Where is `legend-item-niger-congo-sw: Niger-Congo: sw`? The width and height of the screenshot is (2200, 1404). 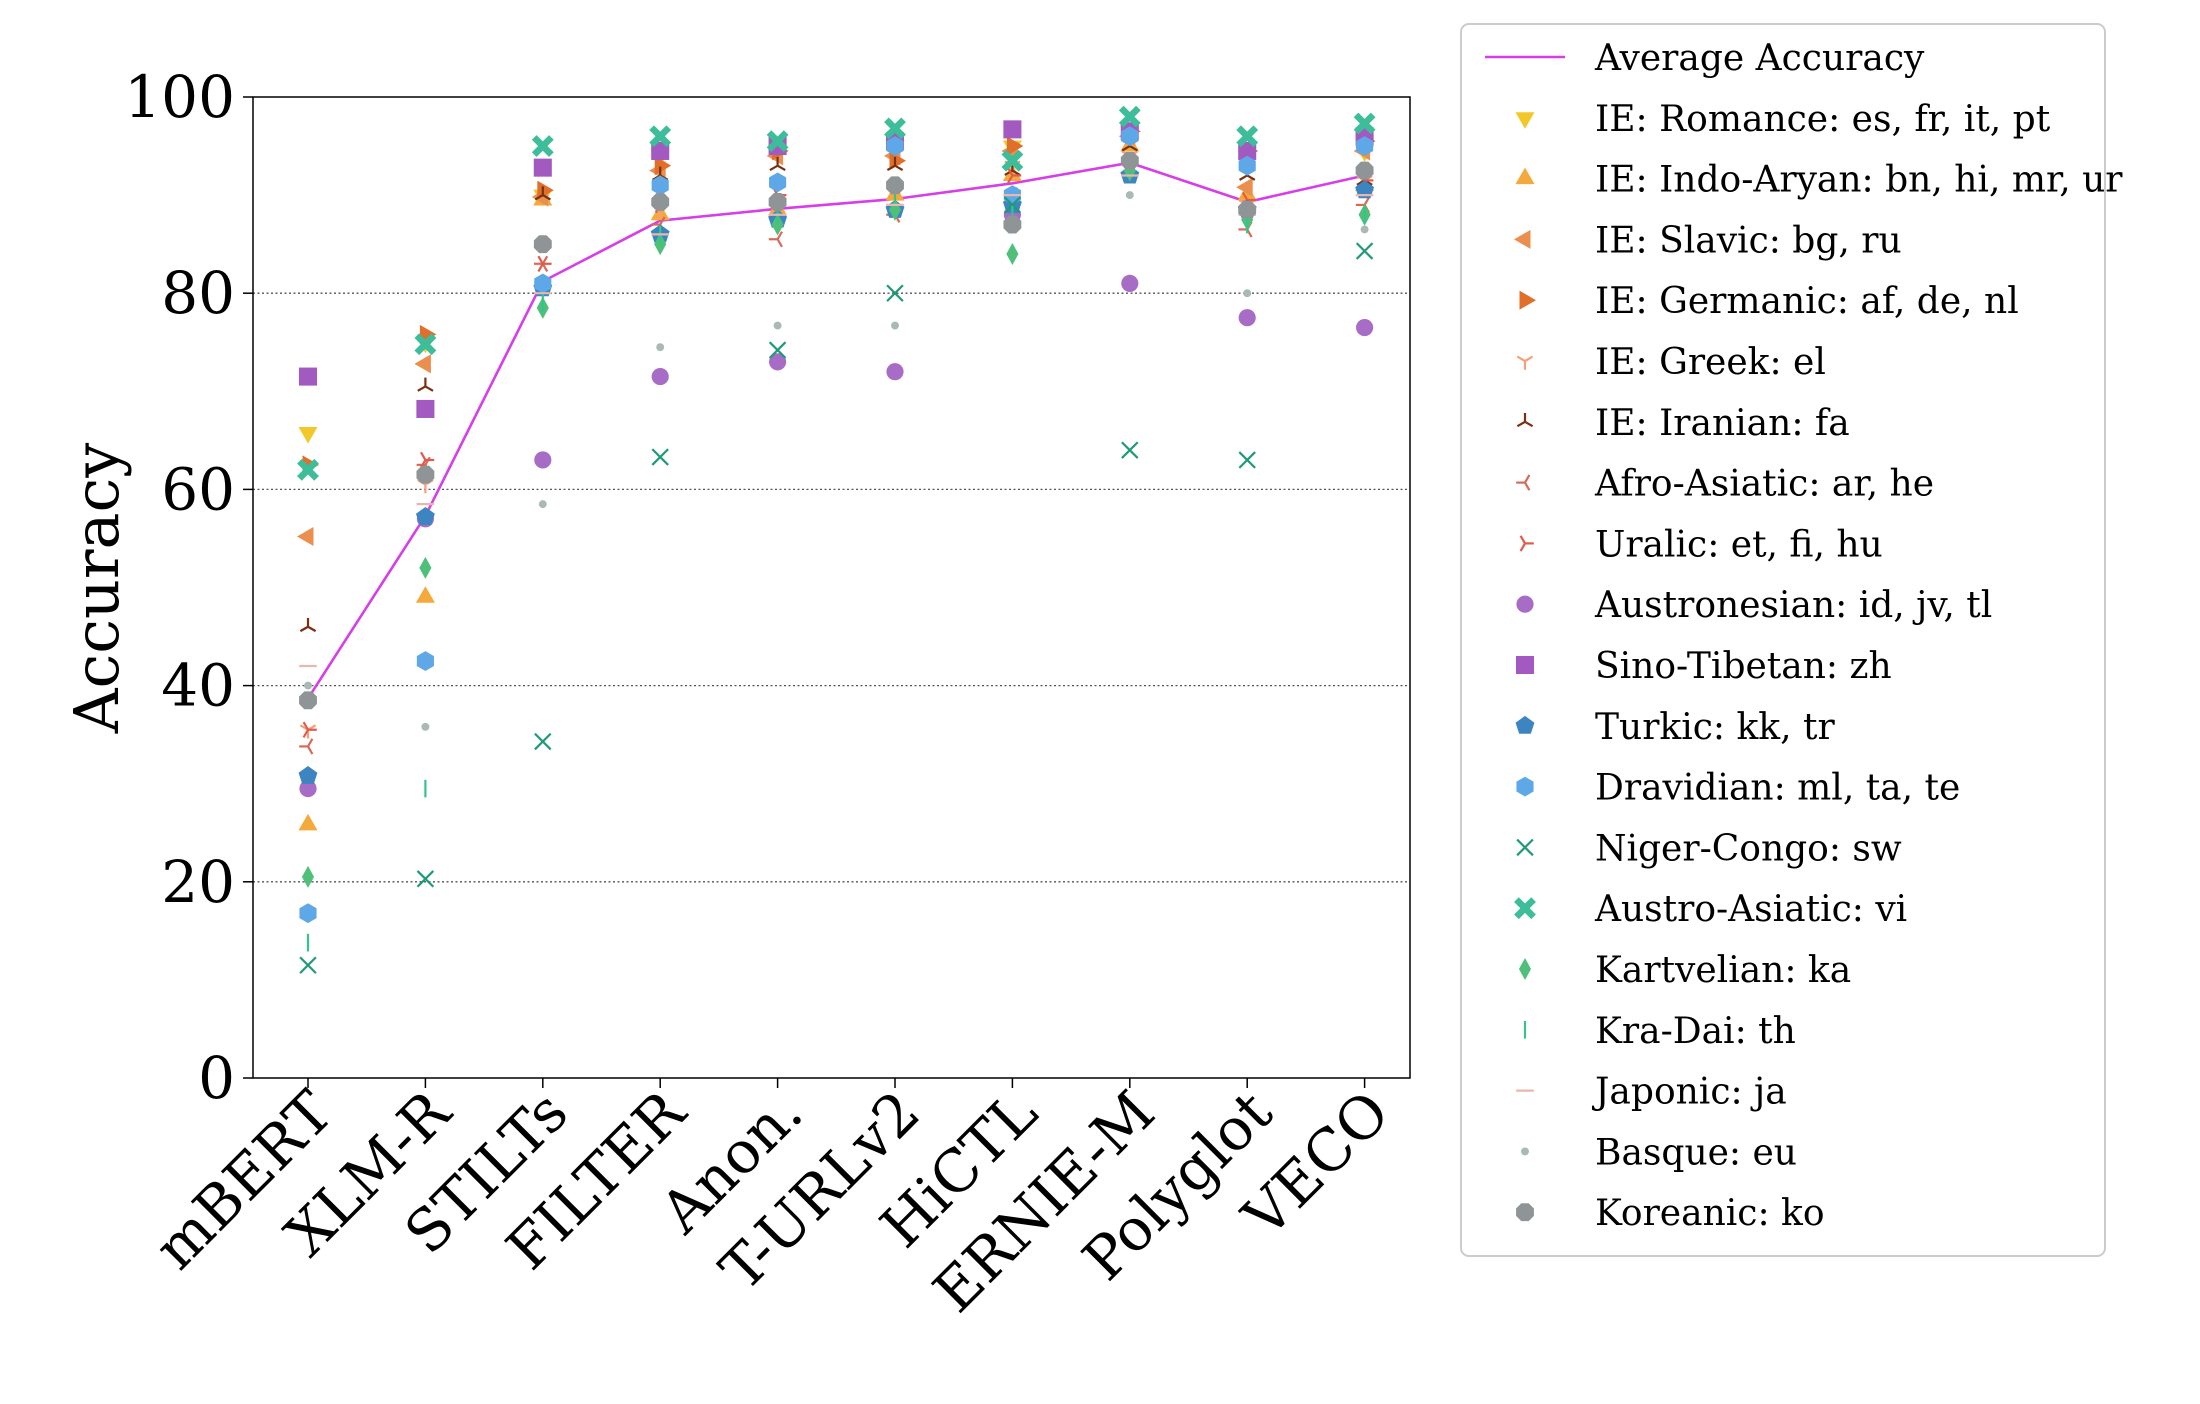 legend-item-niger-congo-sw: Niger-Congo: sw is located at coordinates (1709, 848).